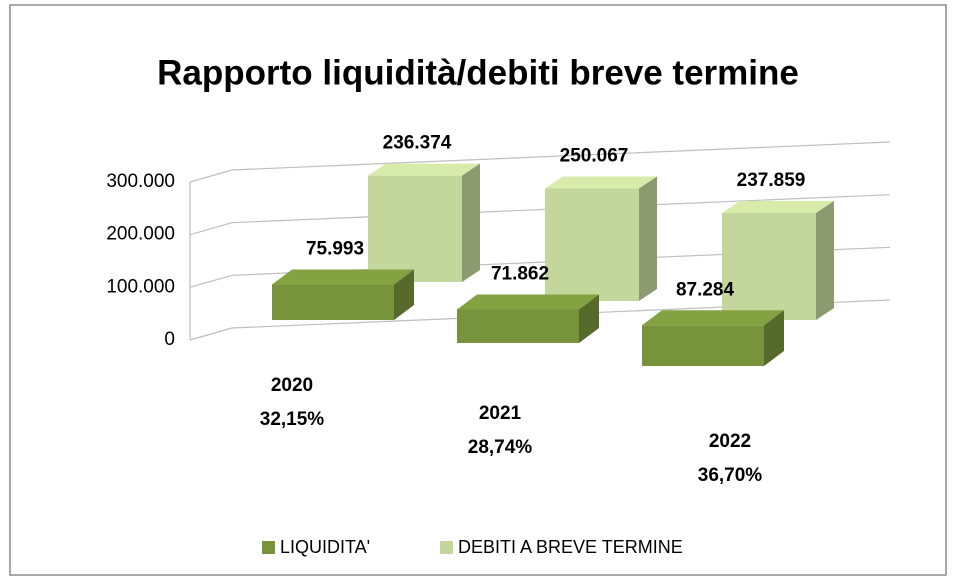 The height and width of the screenshot is (585, 957). I want to click on y-tick-label: 300.000, so click(140, 181).